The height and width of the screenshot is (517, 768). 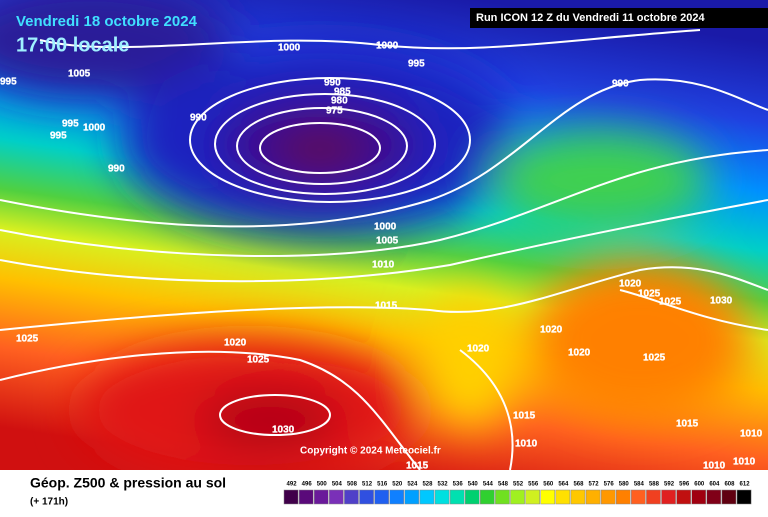 What do you see at coordinates (473, 485) in the screenshot?
I see `scale-label: 540` at bounding box center [473, 485].